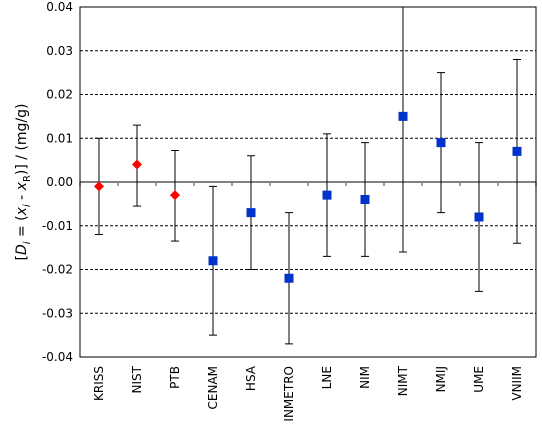  Describe the element at coordinates (289, 394) in the screenshot. I see `x-tick-label: INMETRO` at that location.